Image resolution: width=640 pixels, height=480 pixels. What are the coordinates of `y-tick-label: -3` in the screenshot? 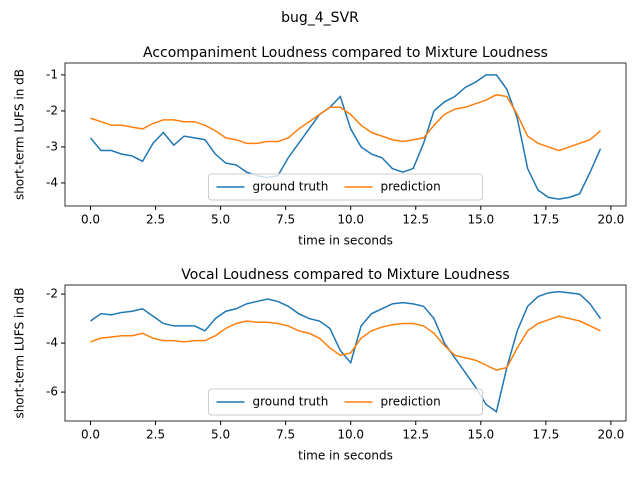 It's located at (52, 146).